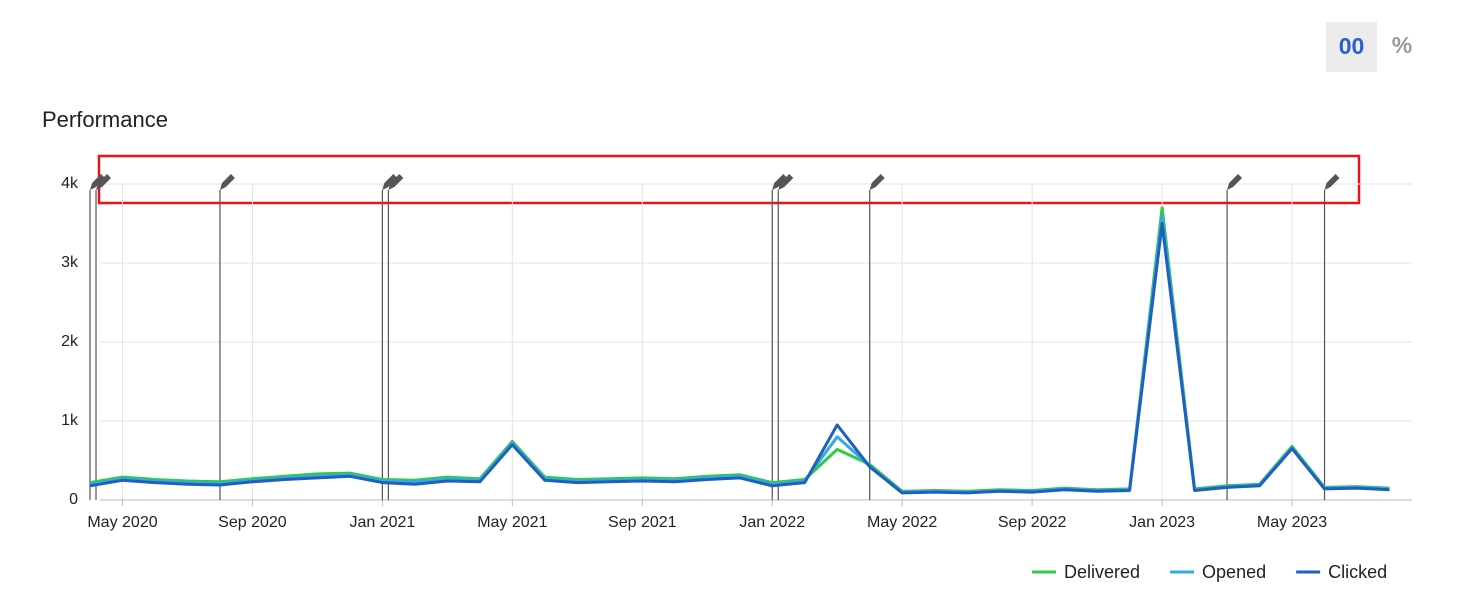 This screenshot has width=1470, height=597. Describe the element at coordinates (122, 522) in the screenshot. I see `x-tick-label: May 2020` at that location.